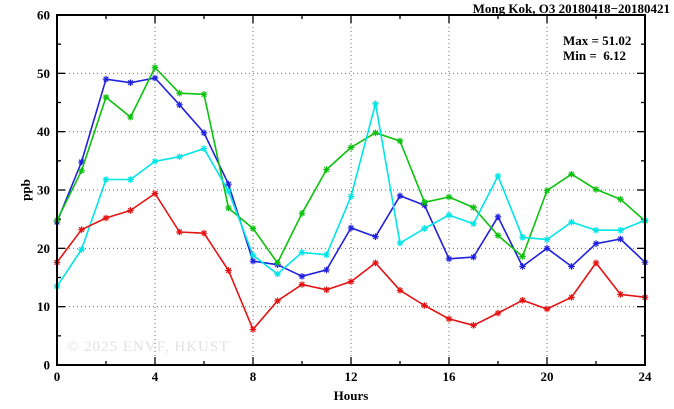  What do you see at coordinates (43, 73) in the screenshot?
I see `y-tick-label: 50` at bounding box center [43, 73].